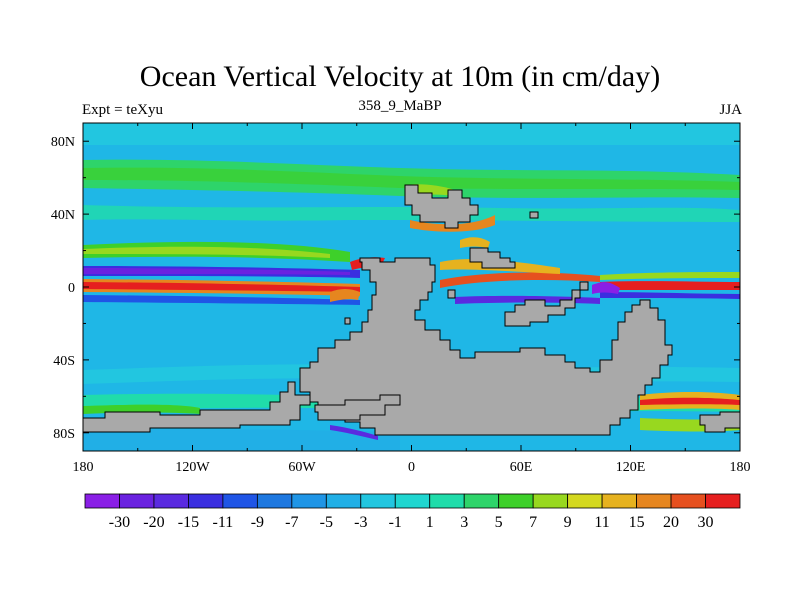 The image size is (800, 600). What do you see at coordinates (706, 522) in the screenshot?
I see `colorbar-label: 30` at bounding box center [706, 522].